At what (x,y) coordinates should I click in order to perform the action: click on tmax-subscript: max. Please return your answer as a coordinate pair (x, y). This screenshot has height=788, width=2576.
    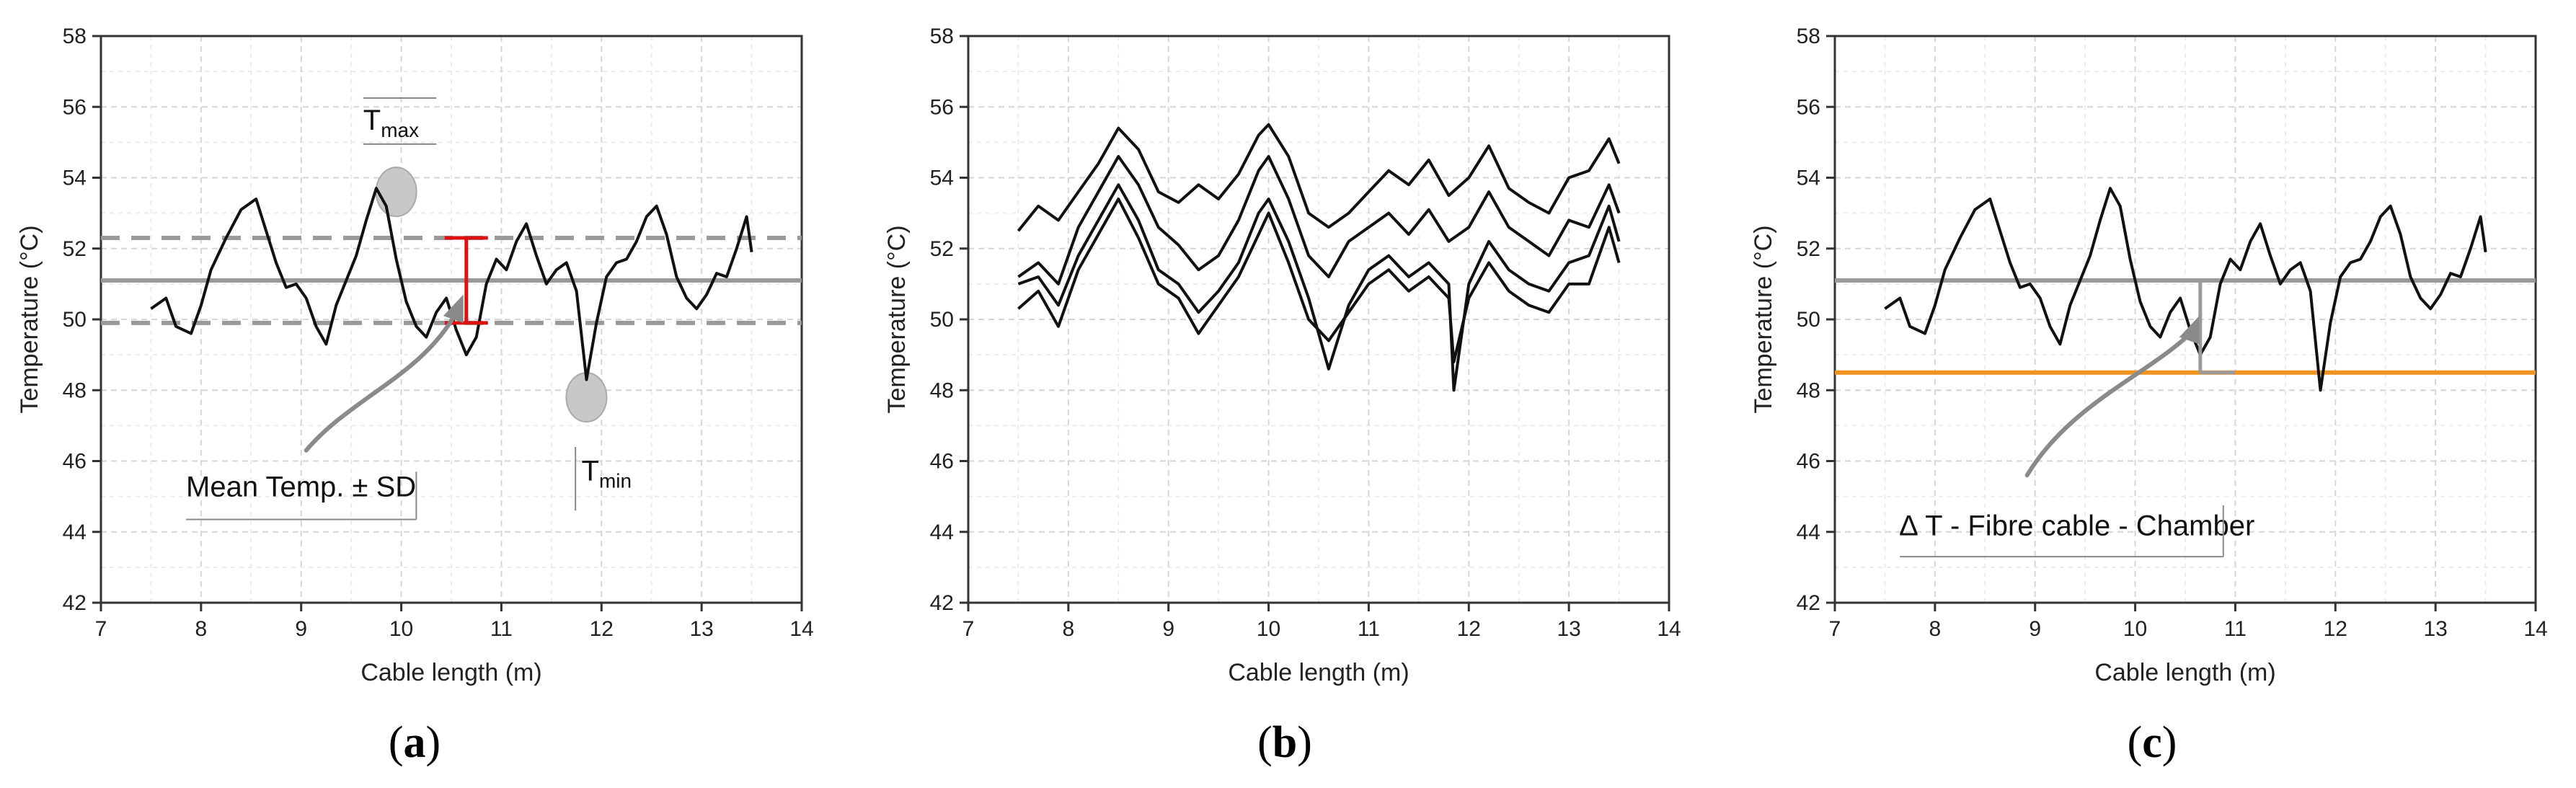
    Looking at the image, I should click on (400, 130).